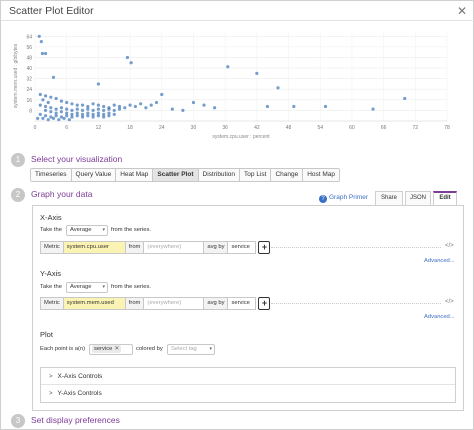 This screenshot has width=474, height=430. I want to click on graph-primer-label: Graph Primer, so click(349, 197).